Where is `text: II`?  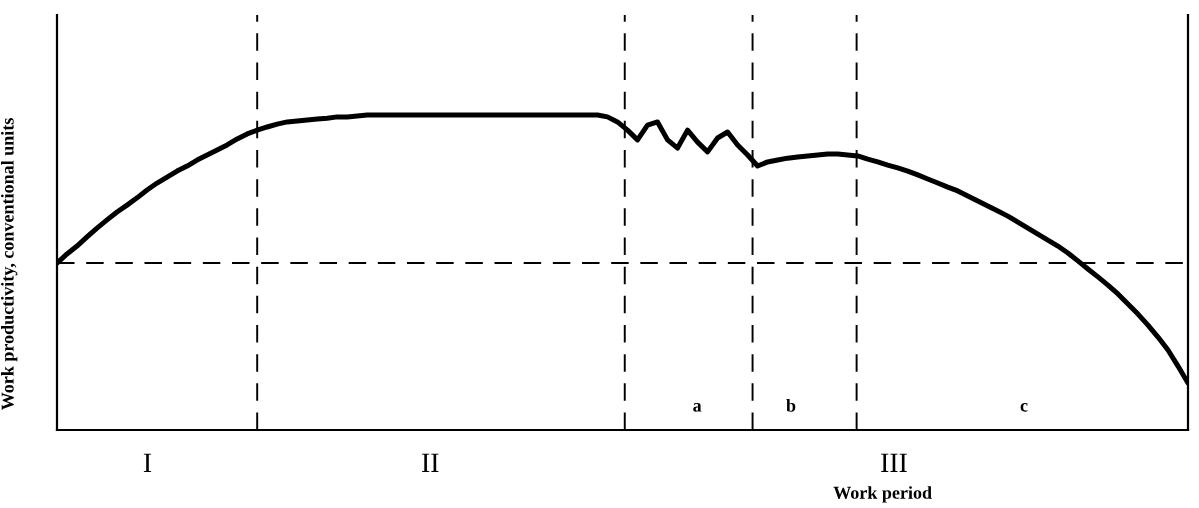 text: II is located at coordinates (430, 462).